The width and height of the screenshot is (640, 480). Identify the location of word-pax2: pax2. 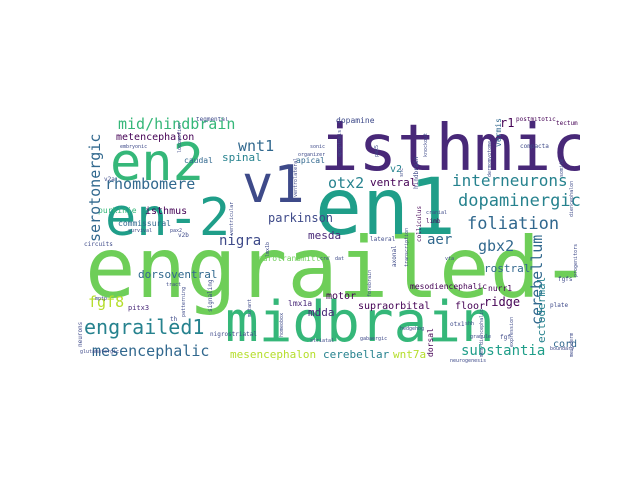
(176, 231).